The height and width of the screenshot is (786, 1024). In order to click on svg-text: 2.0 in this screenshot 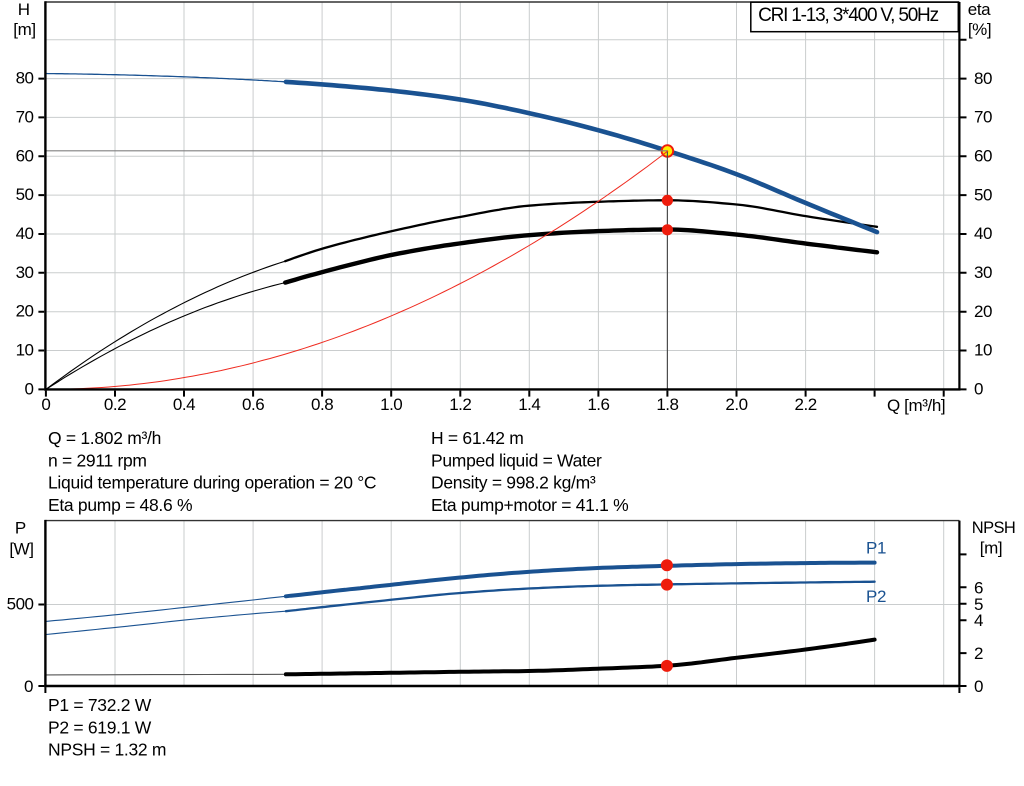, I will do `click(736, 404)`.